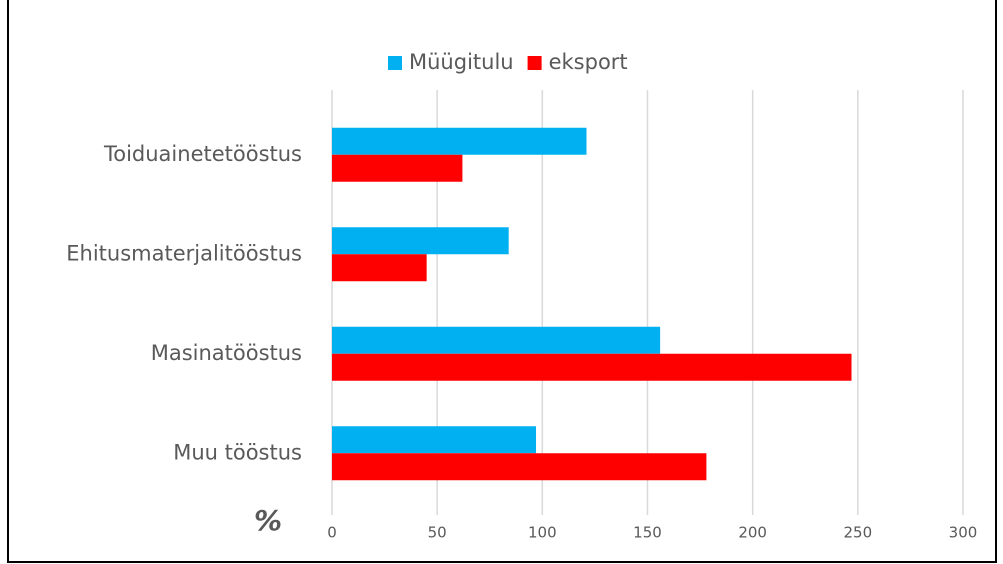 This screenshot has height=564, width=1003. What do you see at coordinates (332, 533) in the screenshot?
I see `x-tick-label: 0` at bounding box center [332, 533].